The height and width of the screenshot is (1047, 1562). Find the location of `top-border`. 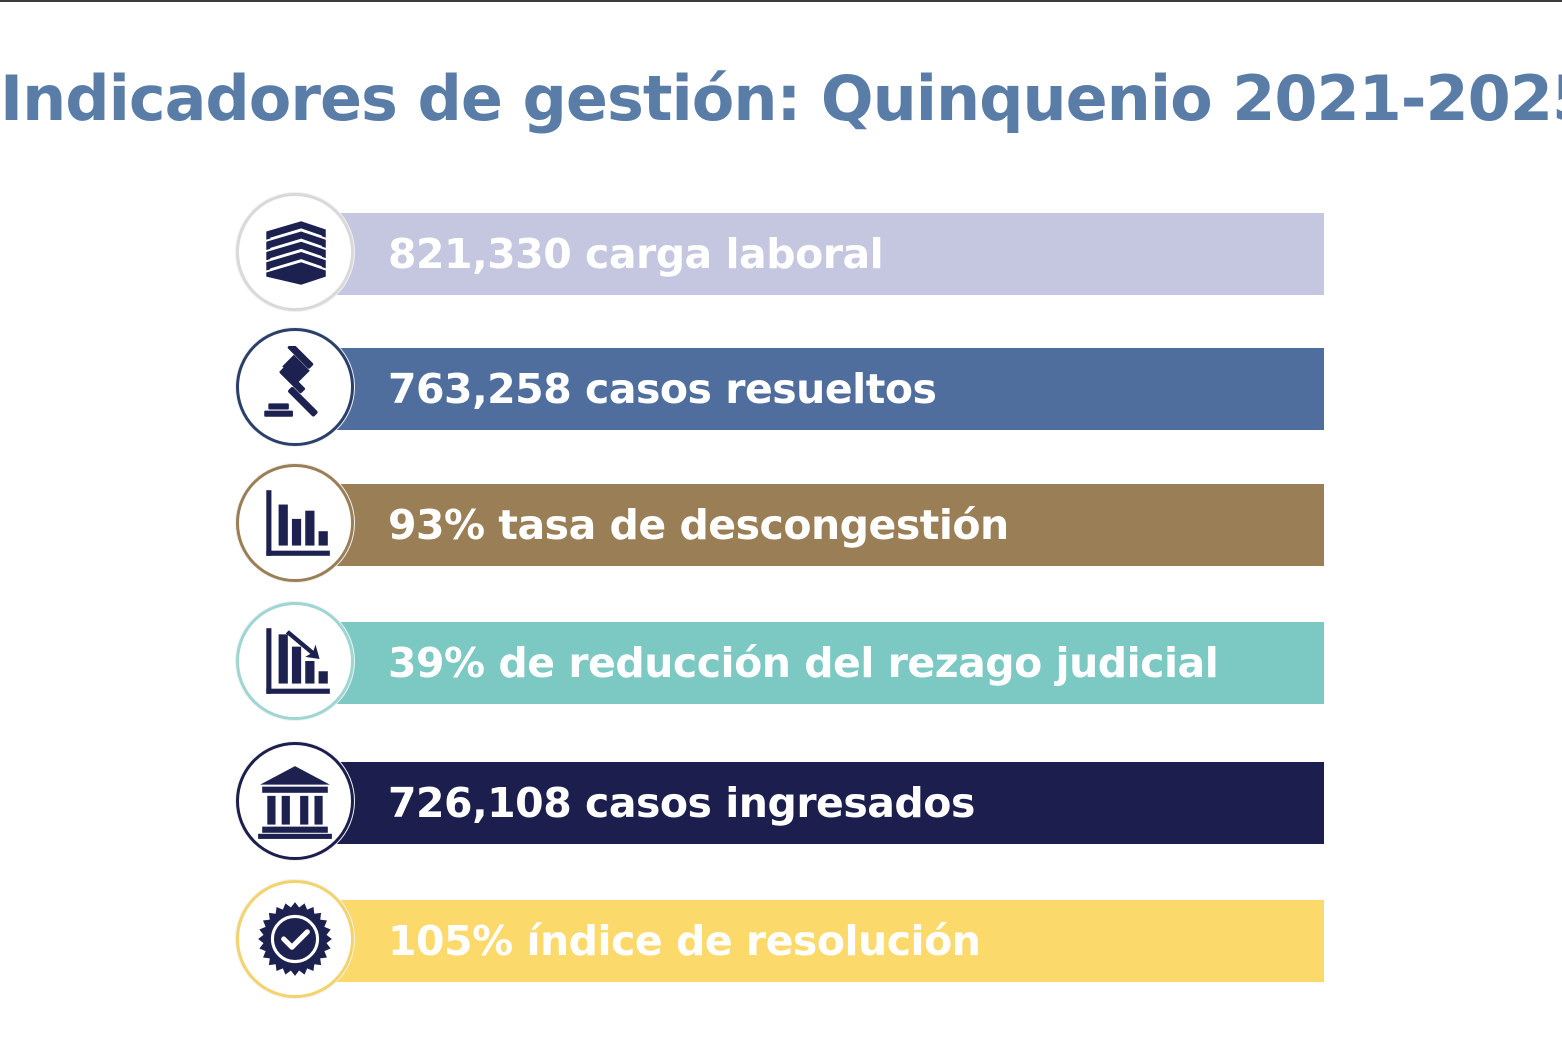

top-border is located at coordinates (781, 1).